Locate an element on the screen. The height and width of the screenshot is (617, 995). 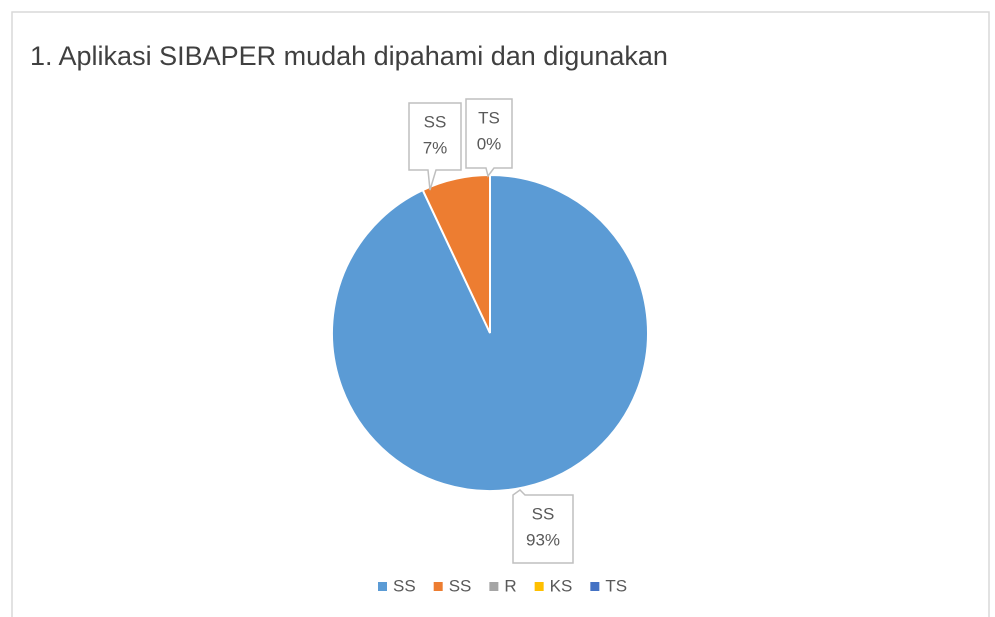
data-label: 93% is located at coordinates (543, 539).